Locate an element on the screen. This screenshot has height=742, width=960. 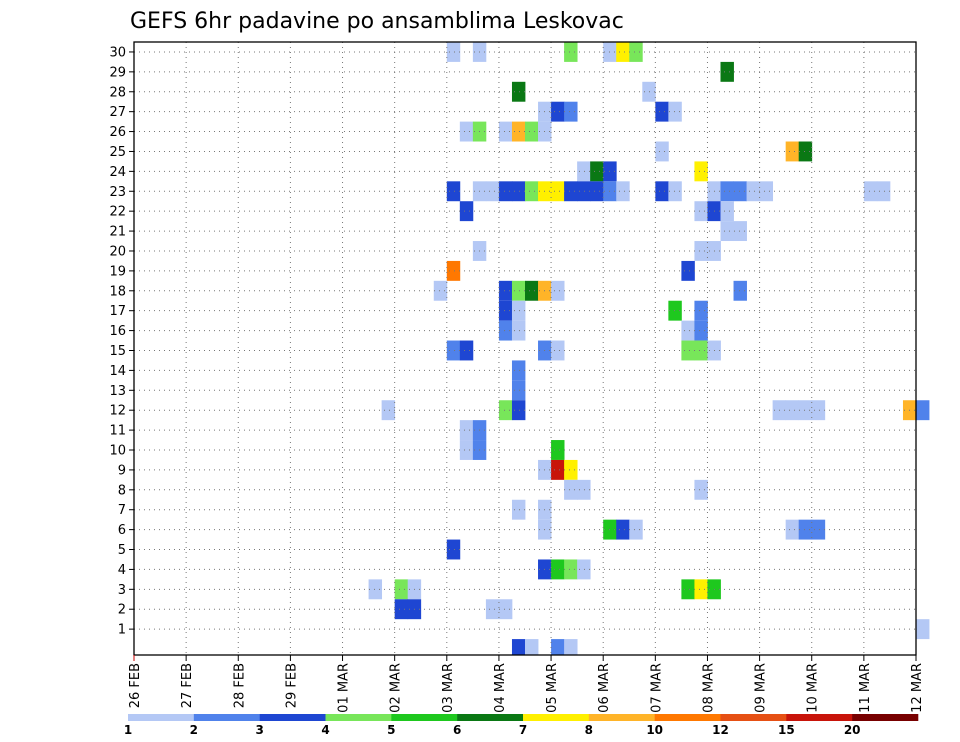
y-tick-label: 15 is located at coordinates (117, 351).